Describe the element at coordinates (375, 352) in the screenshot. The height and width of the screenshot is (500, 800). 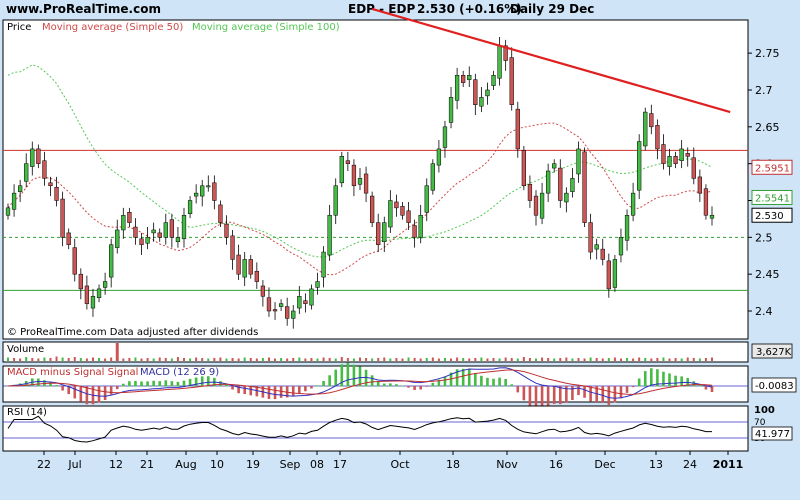
I see `volume-panel` at that location.